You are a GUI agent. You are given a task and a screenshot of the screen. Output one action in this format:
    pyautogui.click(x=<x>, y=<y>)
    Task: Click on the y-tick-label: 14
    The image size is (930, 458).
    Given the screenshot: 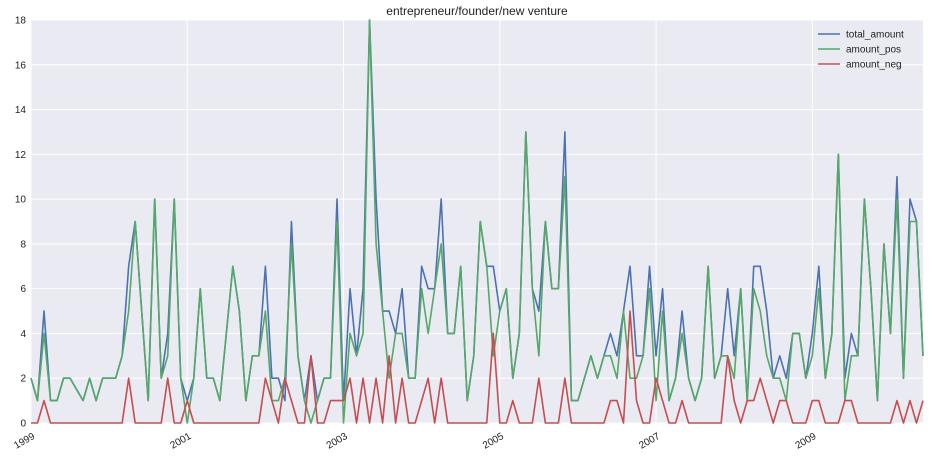 What is the action you would take?
    pyautogui.click(x=21, y=110)
    